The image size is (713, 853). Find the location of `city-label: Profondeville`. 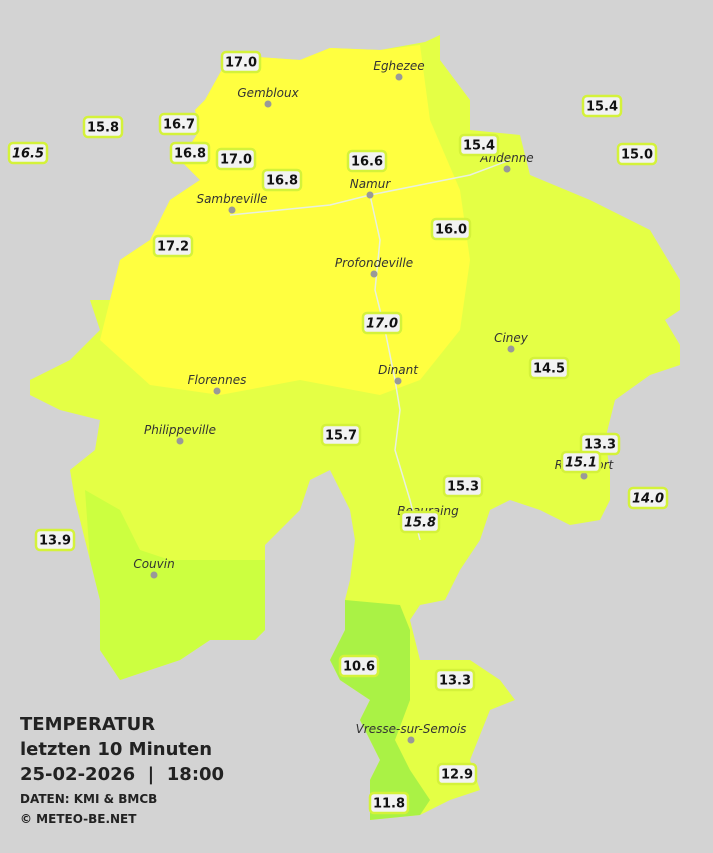

city-label: Profondeville is located at coordinates (374, 263).